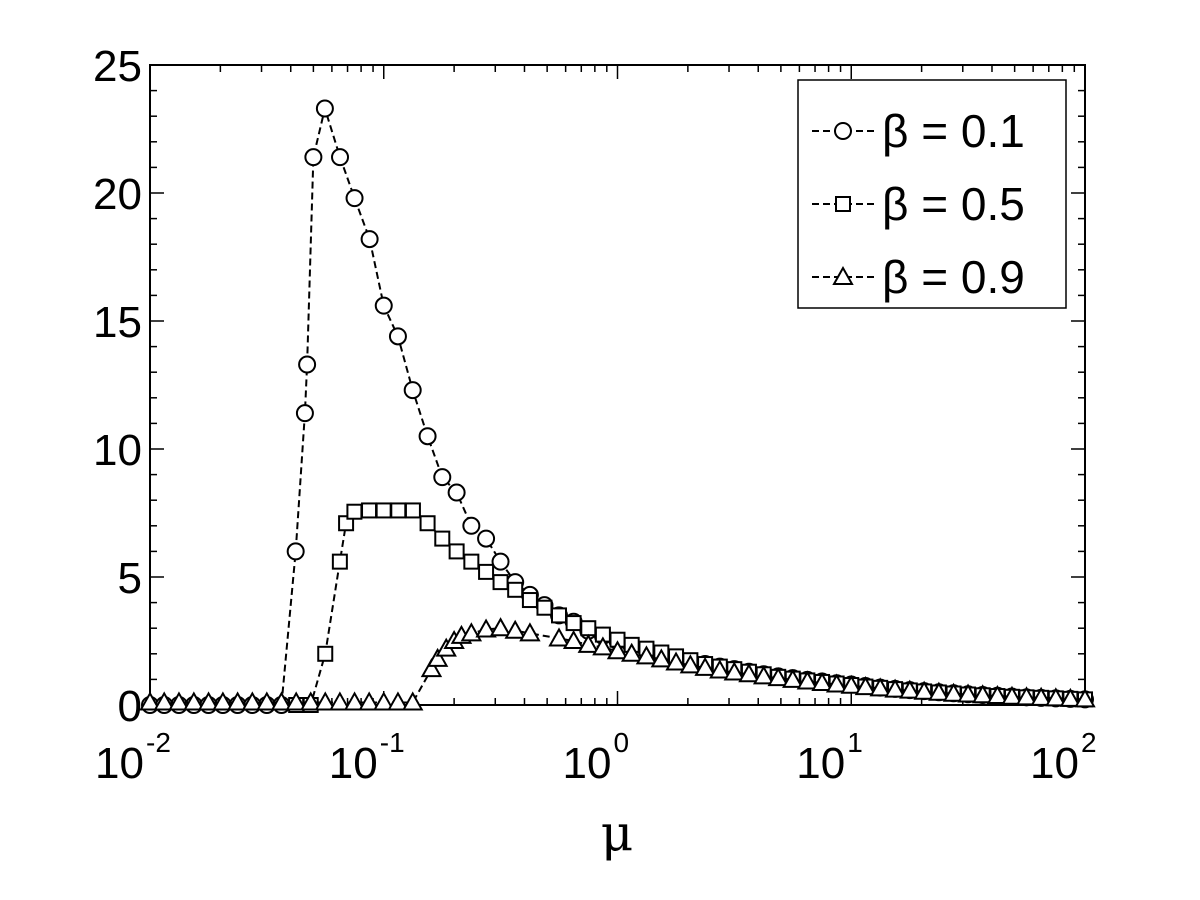  Describe the element at coordinates (158, 742) in the screenshot. I see `x-tick-exponent: -2` at that location.